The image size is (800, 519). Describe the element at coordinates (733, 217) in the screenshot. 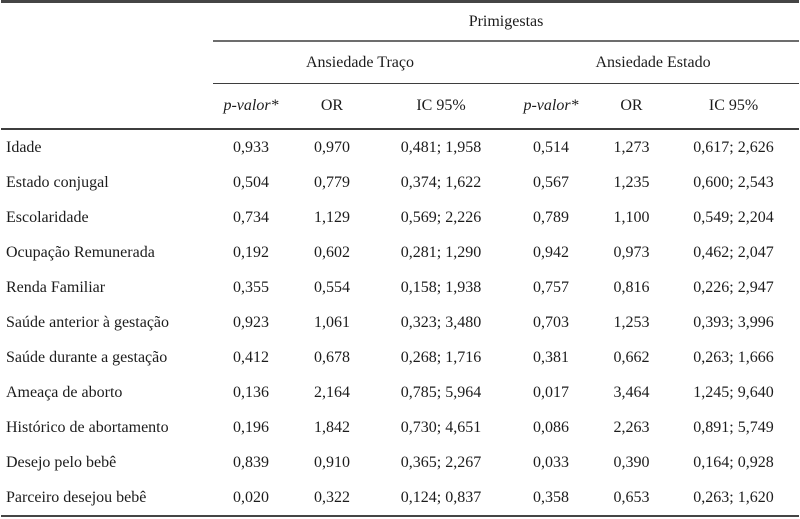

I see `data-cell: 0,549; 2,204` at that location.